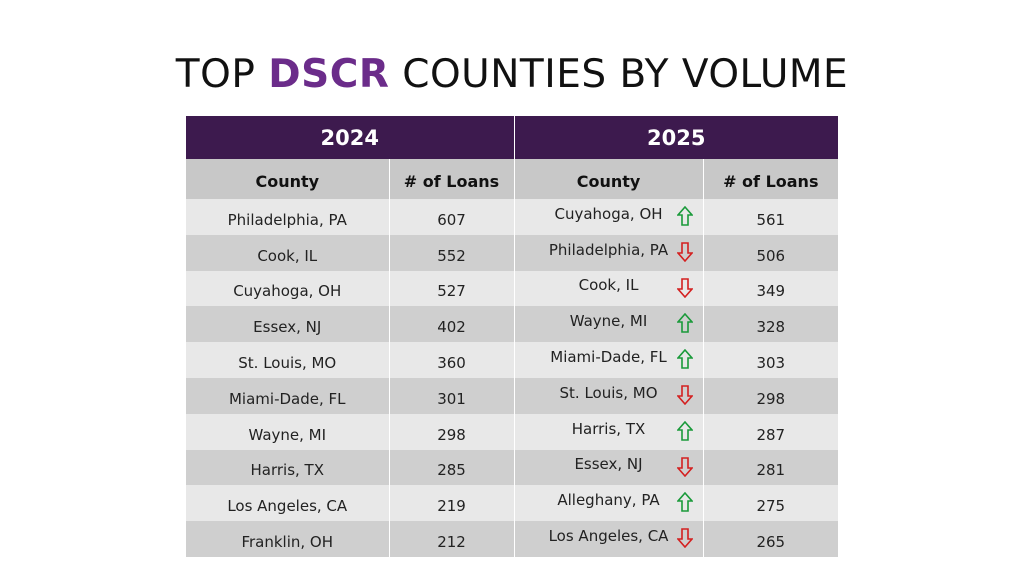 Image resolution: width=1024 pixels, height=576 pixels. What do you see at coordinates (608, 392) in the screenshot?
I see `county-2025-cell-text: St. Louis, MO` at bounding box center [608, 392].